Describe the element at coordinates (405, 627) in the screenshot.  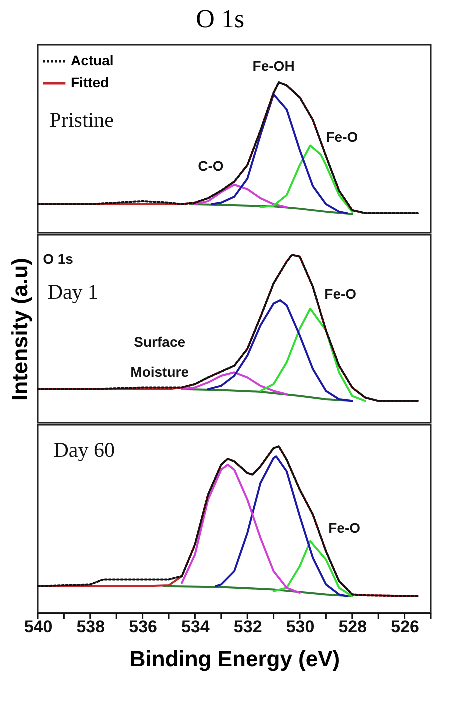
I see `x-tick-label: 526` at that location.